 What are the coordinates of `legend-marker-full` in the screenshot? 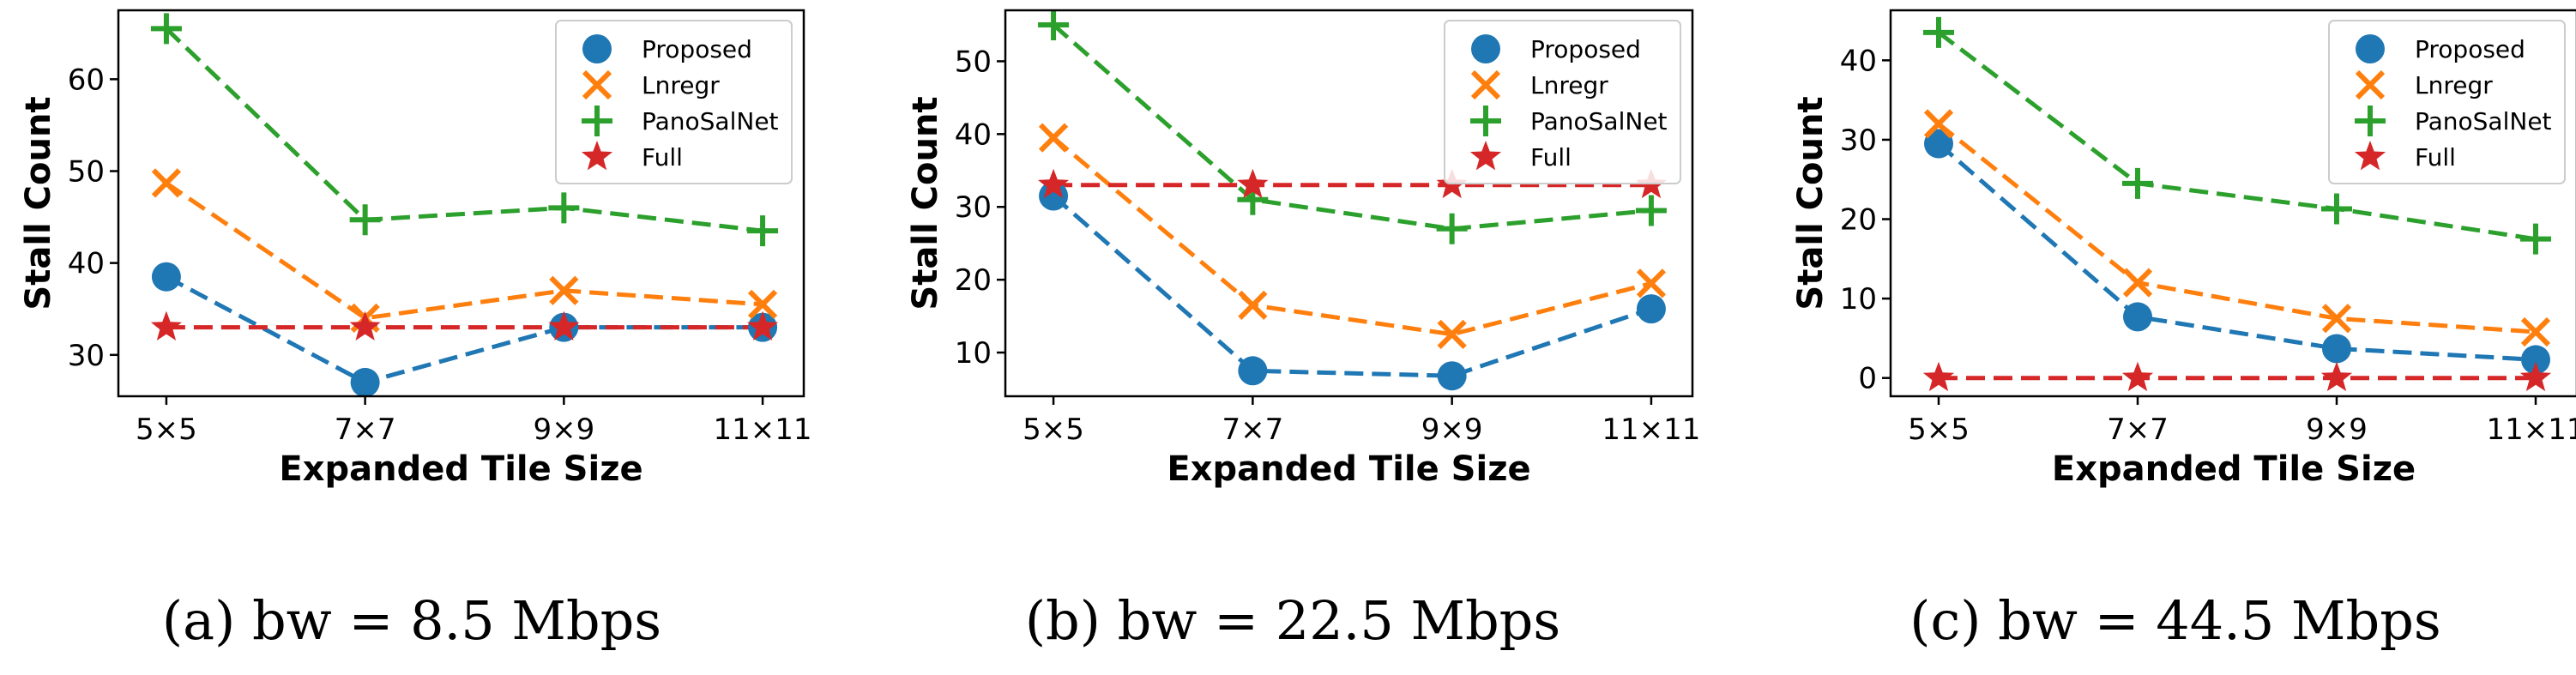 It's located at (2370, 156).